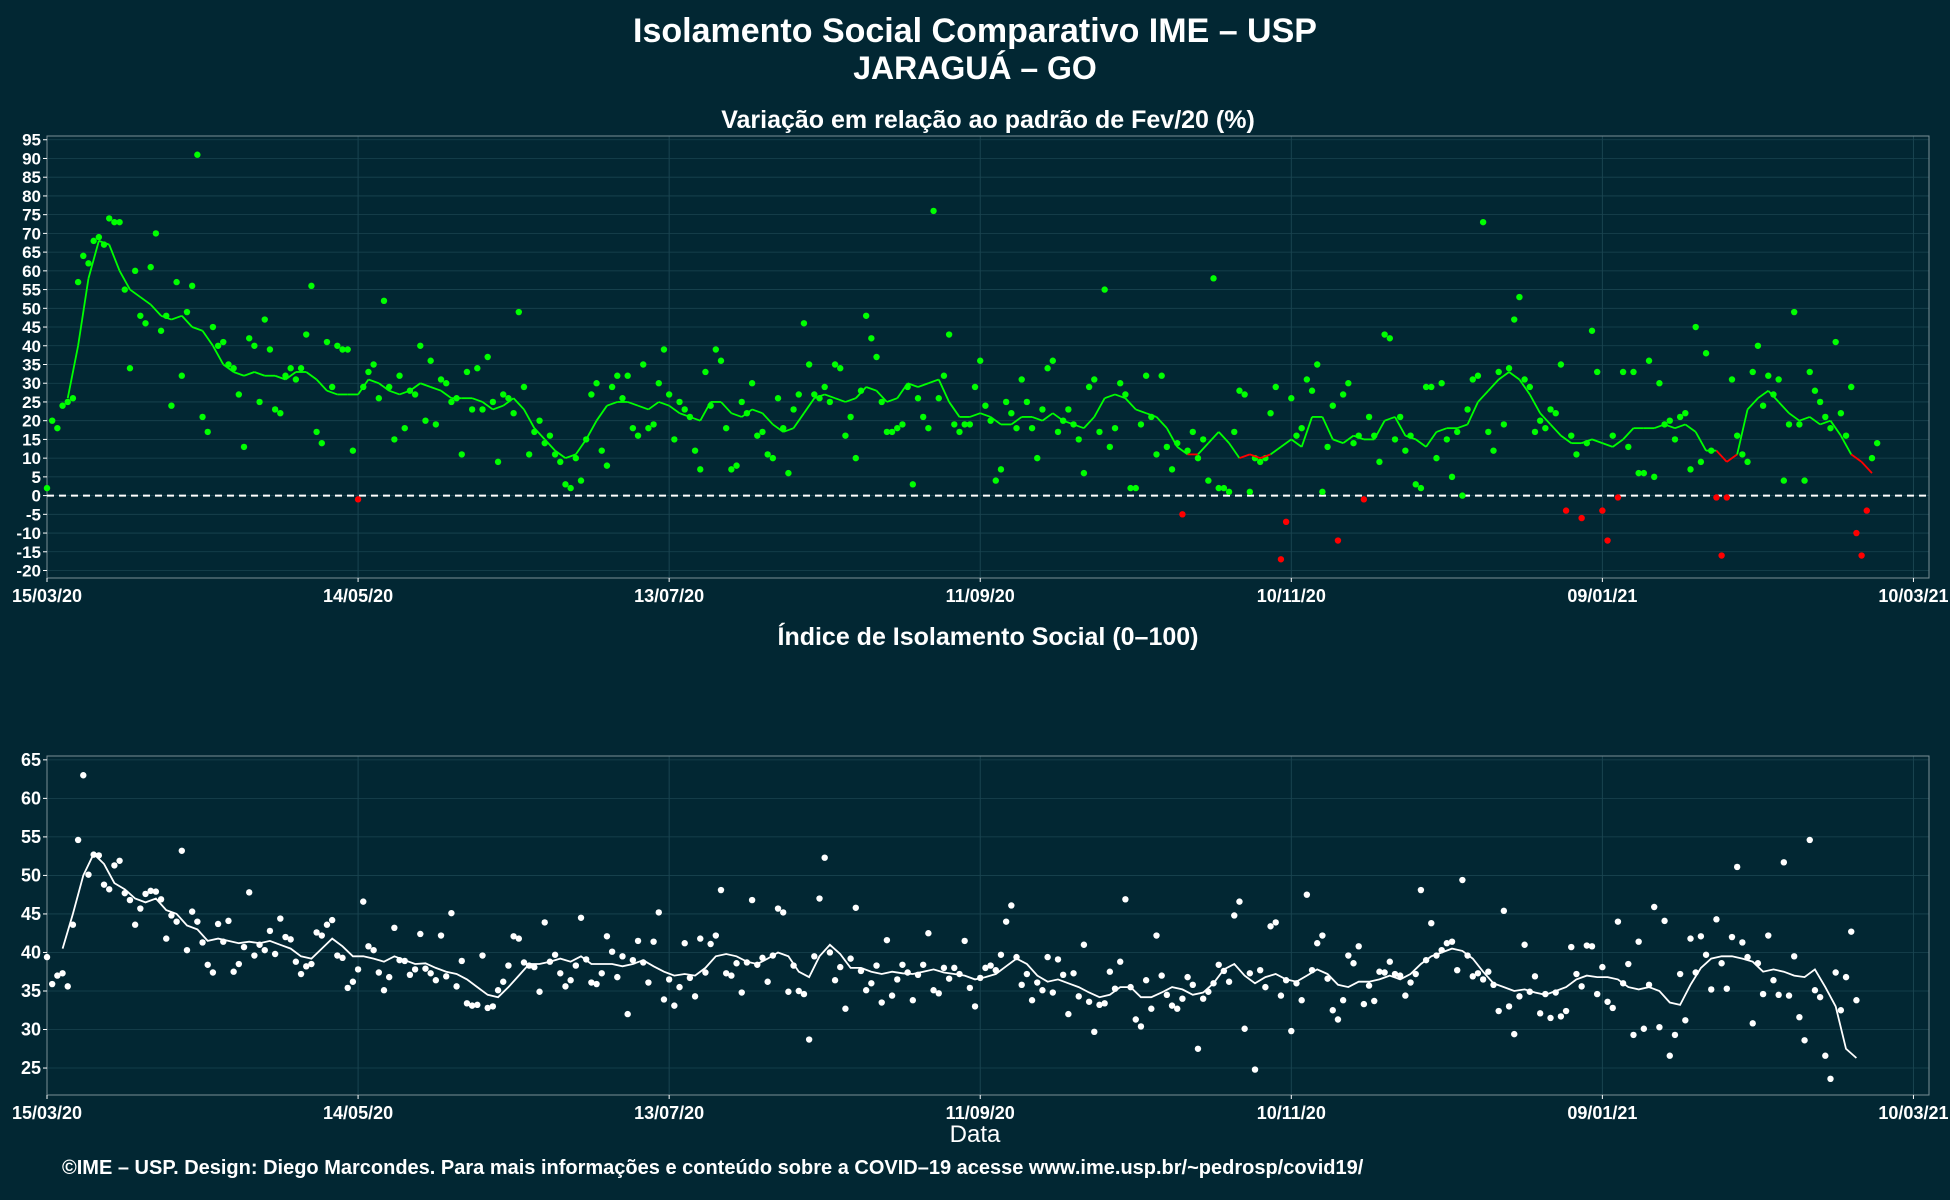 Image resolution: width=1950 pixels, height=1200 pixels. What do you see at coordinates (31, 952) in the screenshot?
I see `y-tick-label: 40` at bounding box center [31, 952].